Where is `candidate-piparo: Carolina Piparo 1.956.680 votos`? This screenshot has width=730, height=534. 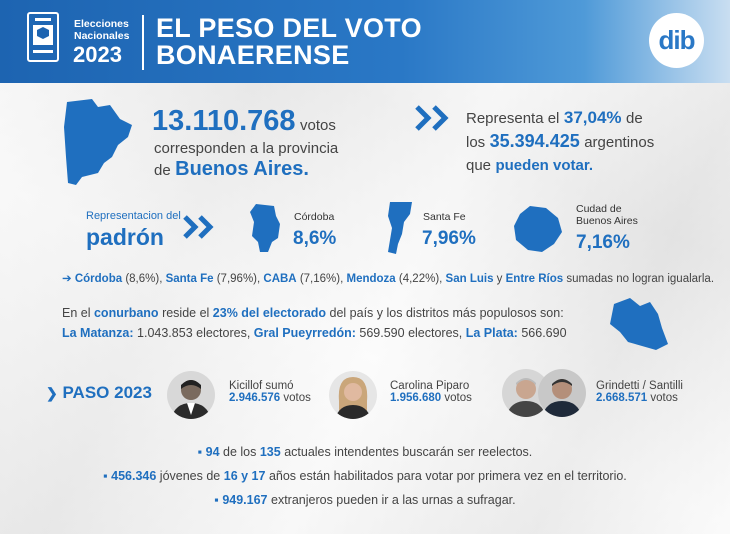
candidate-piparo: Carolina Piparo 1.956.680 votos is located at coordinates (431, 392).